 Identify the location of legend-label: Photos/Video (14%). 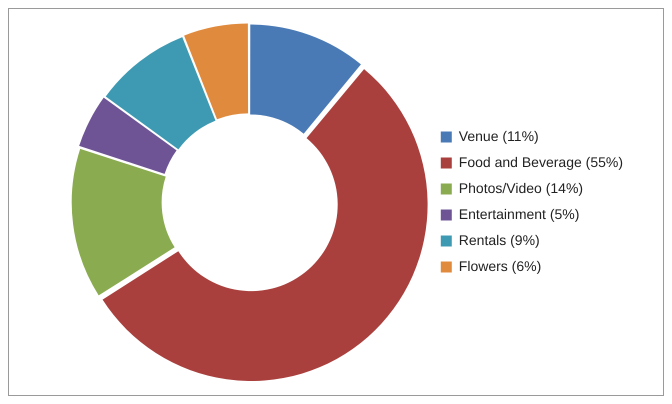
(521, 188).